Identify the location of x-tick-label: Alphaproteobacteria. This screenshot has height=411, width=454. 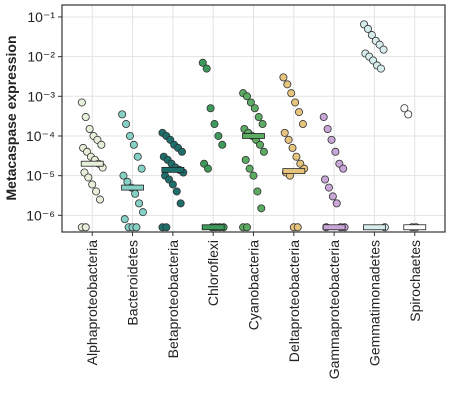
(92, 303).